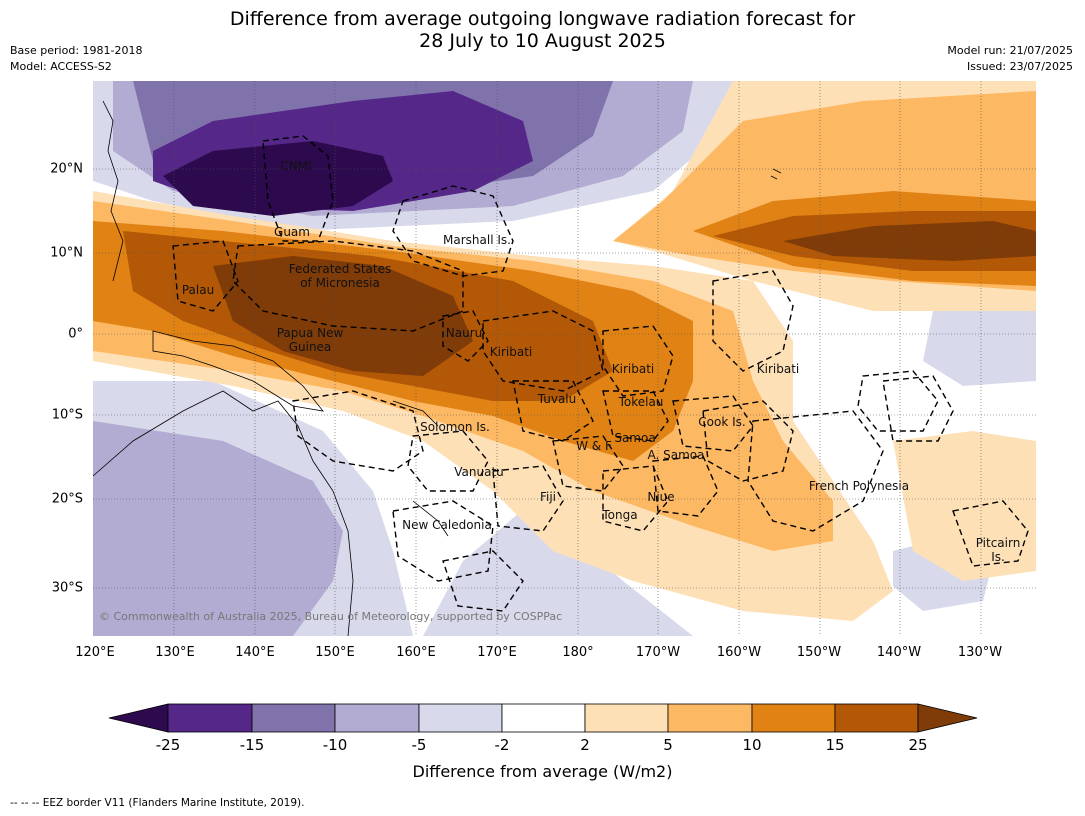 The image size is (1085, 816). I want to click on place-label-fsm-2: of Micronesia, so click(340, 283).